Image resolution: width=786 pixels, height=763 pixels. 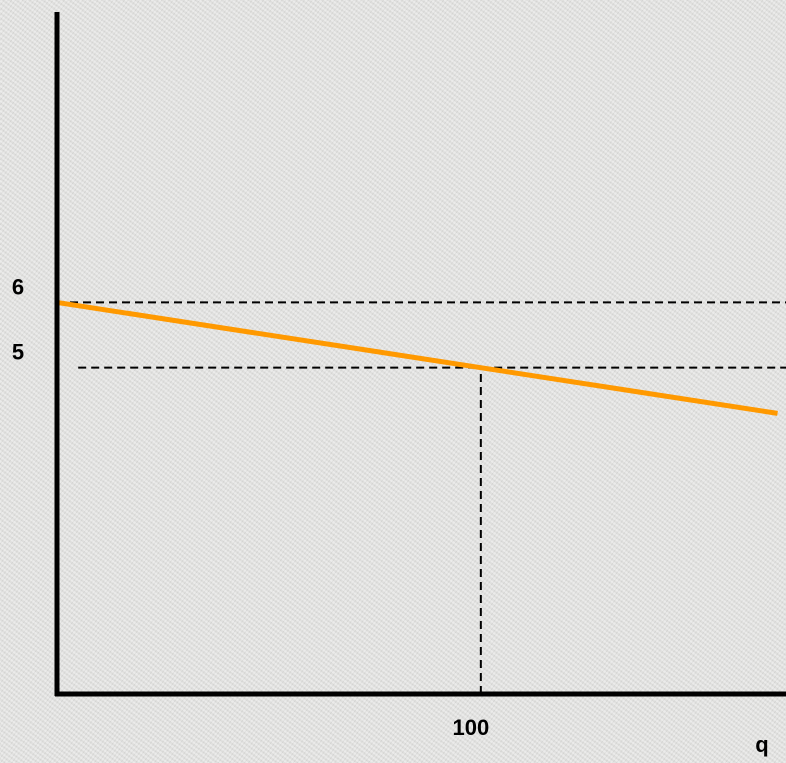 I want to click on y-tick-label: 6, so click(x=18, y=286).